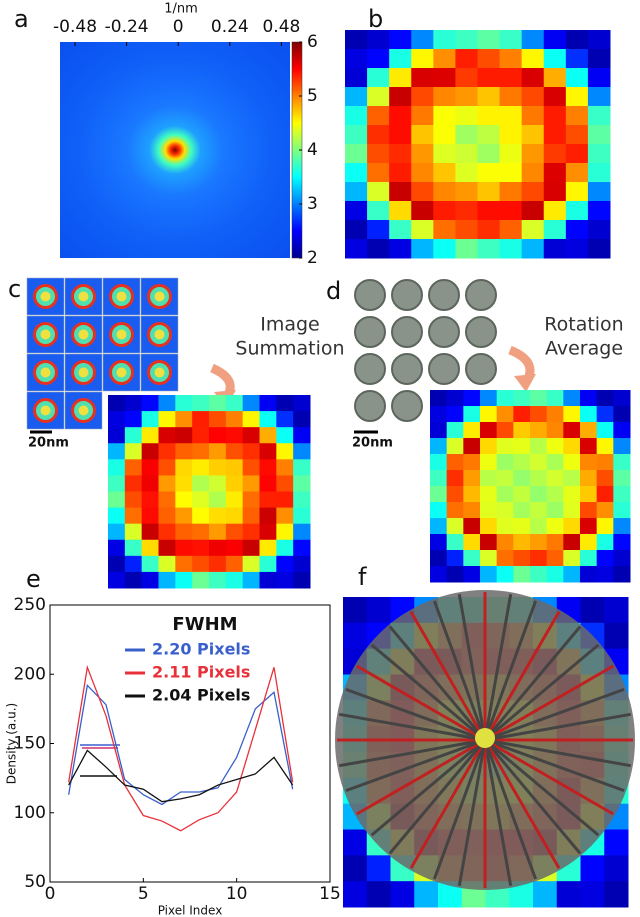 Image resolution: width=640 pixels, height=917 pixels. Describe the element at coordinates (30, 674) in the screenshot. I see `y-tick-label: 200` at that location.